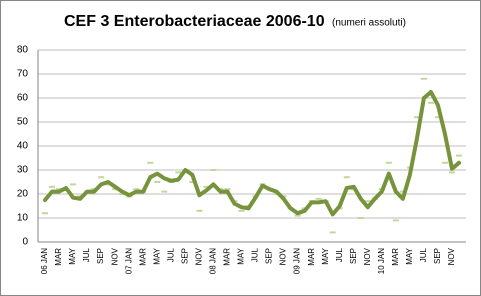  Describe the element at coordinates (23, 98) in the screenshot. I see `y-tick-label: 60` at that location.